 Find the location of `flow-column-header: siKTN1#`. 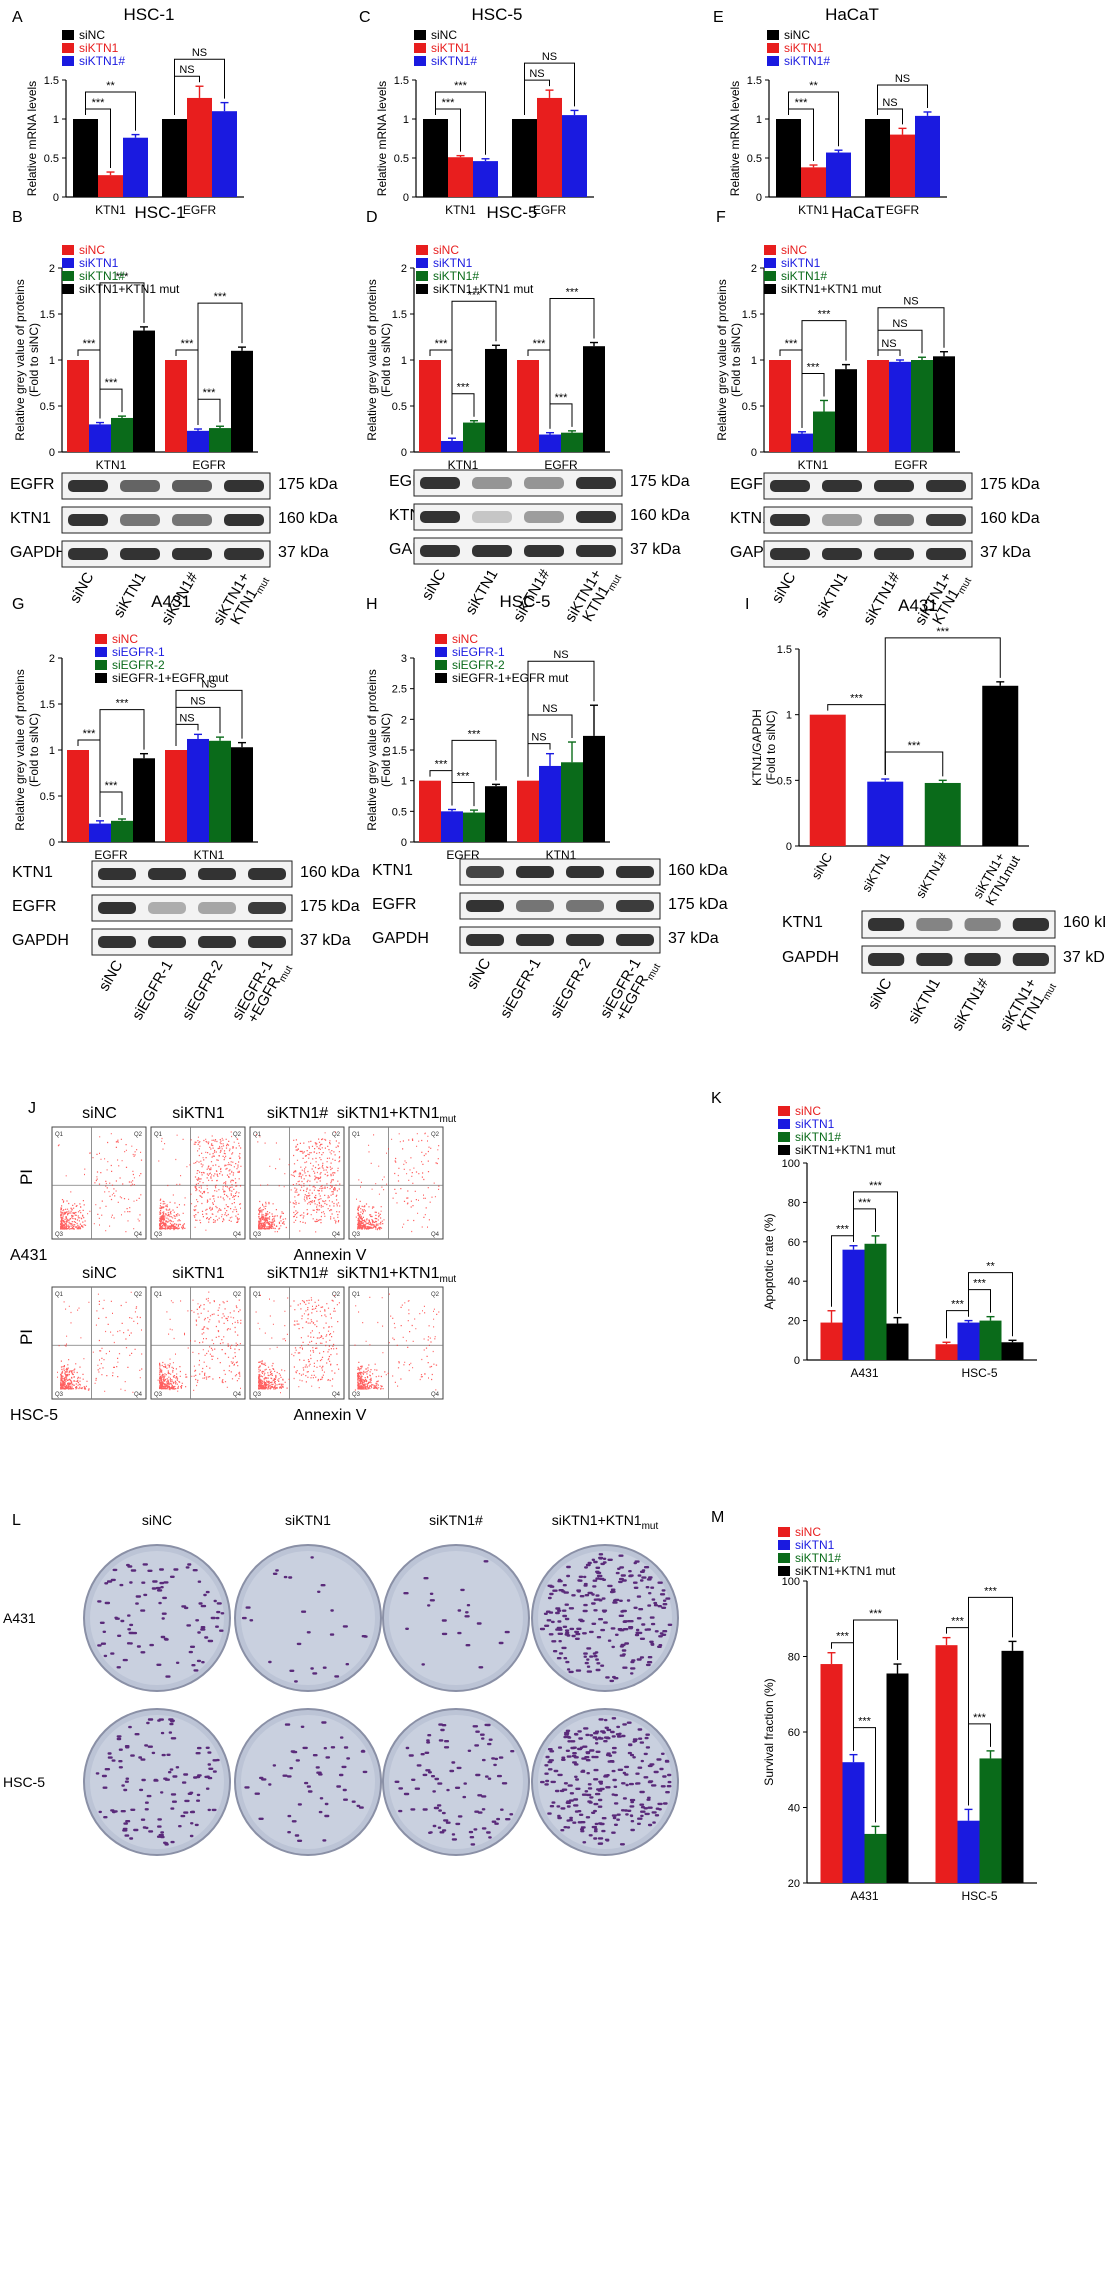

flow-column-header: siKTN1# is located at coordinates (297, 1113).